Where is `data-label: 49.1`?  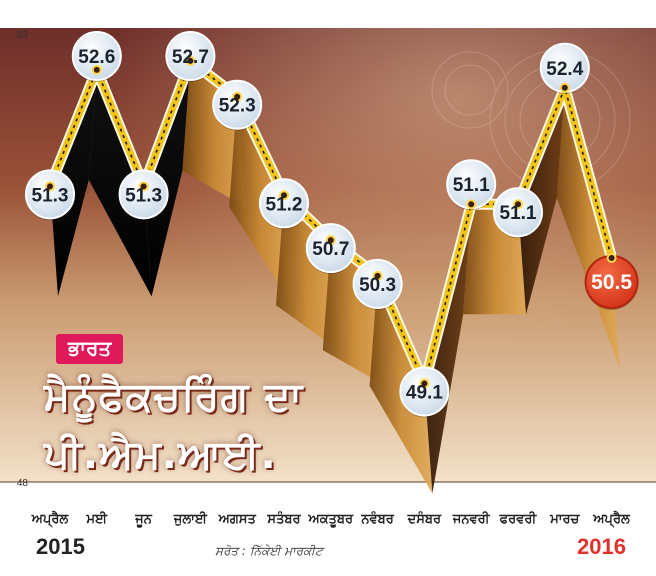 data-label: 49.1 is located at coordinates (424, 392).